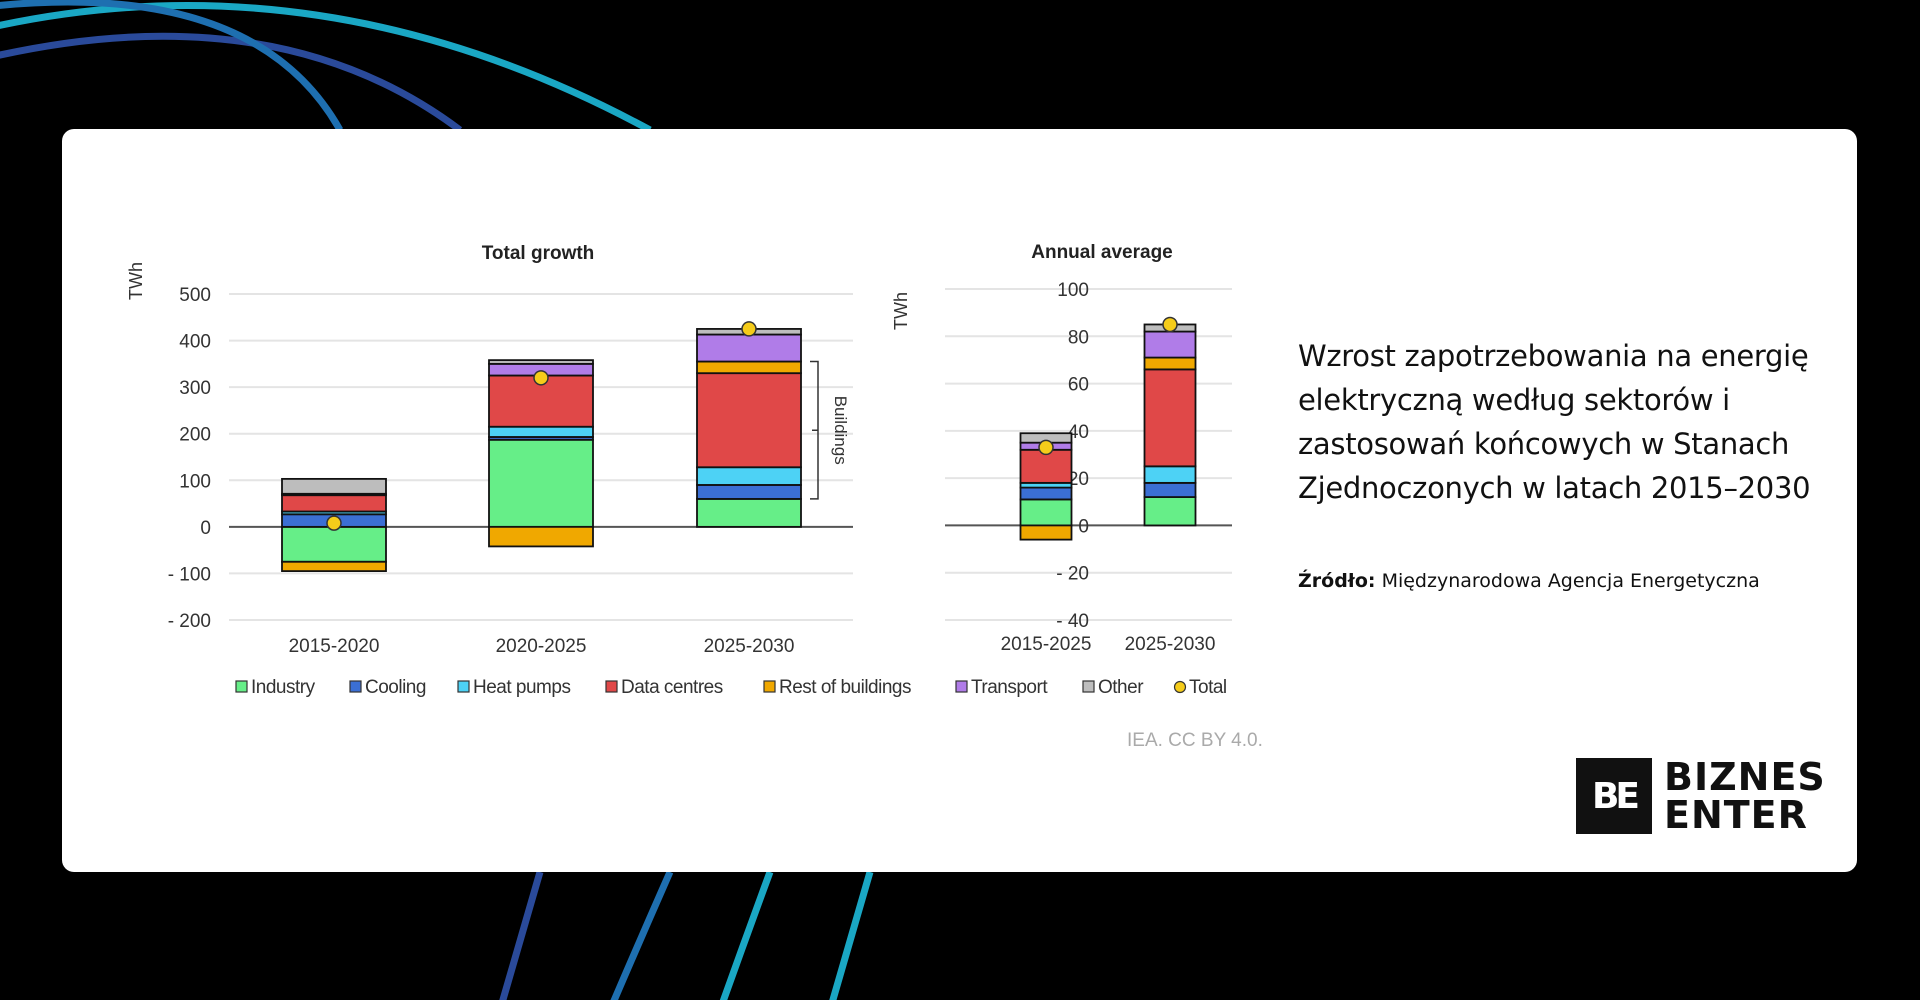 The image size is (1920, 1000). Describe the element at coordinates (814, 430) in the screenshot. I see `buildings-bracket` at that location.